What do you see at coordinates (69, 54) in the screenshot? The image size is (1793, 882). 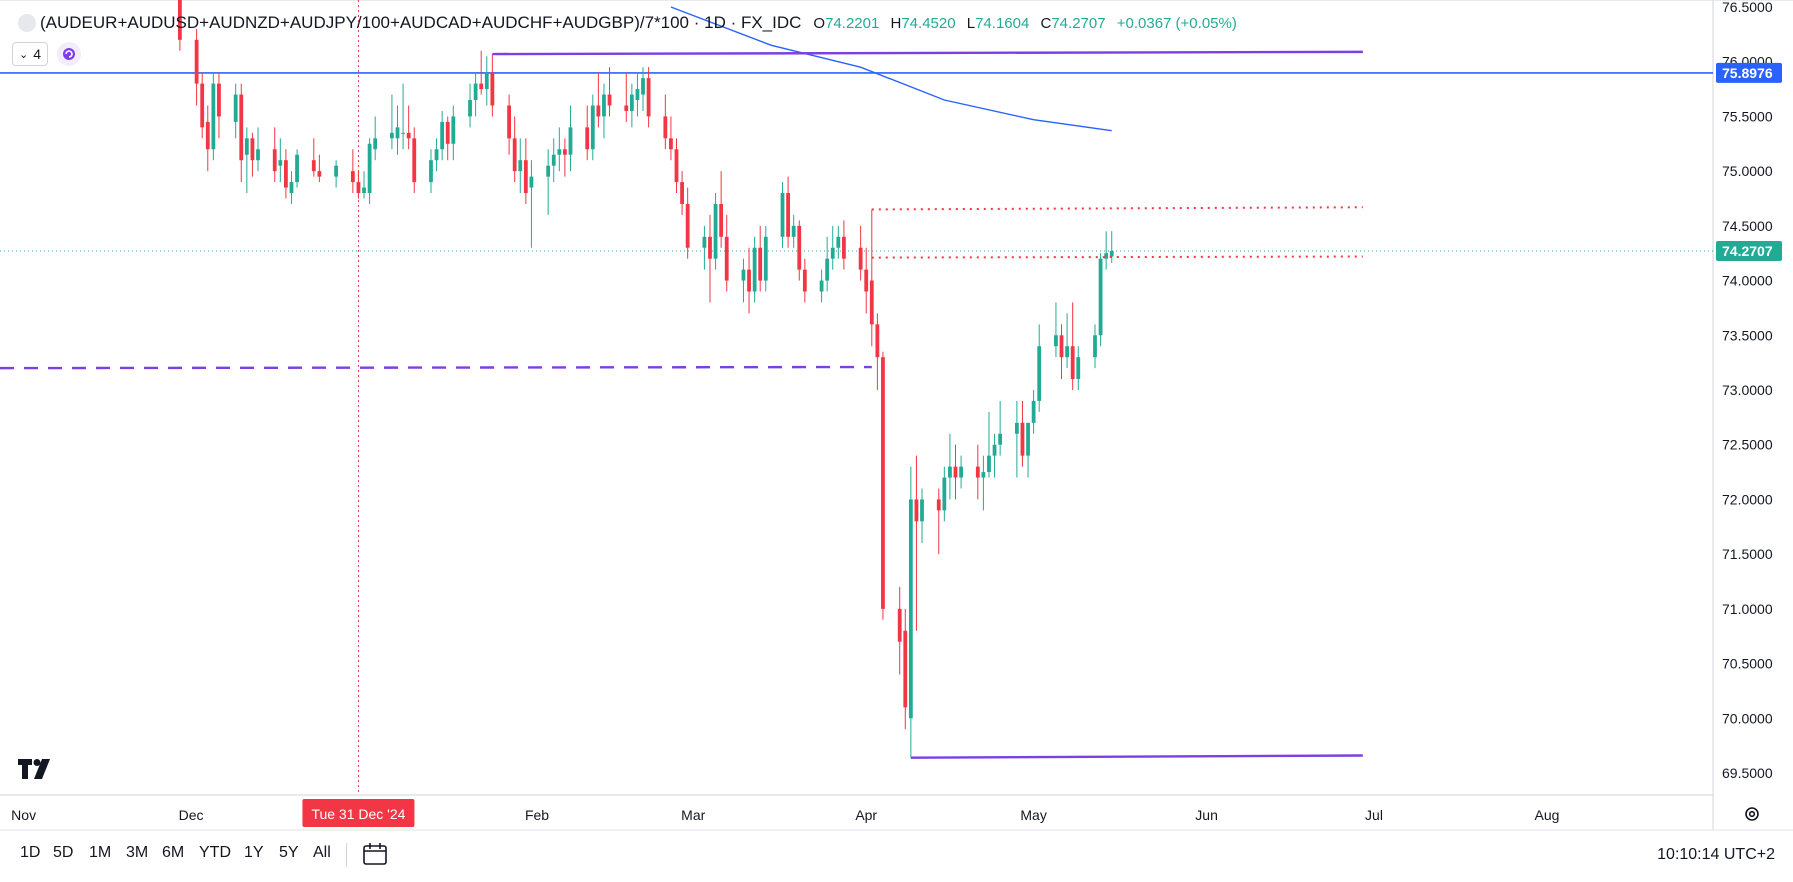 I see `refresh-icon` at bounding box center [69, 54].